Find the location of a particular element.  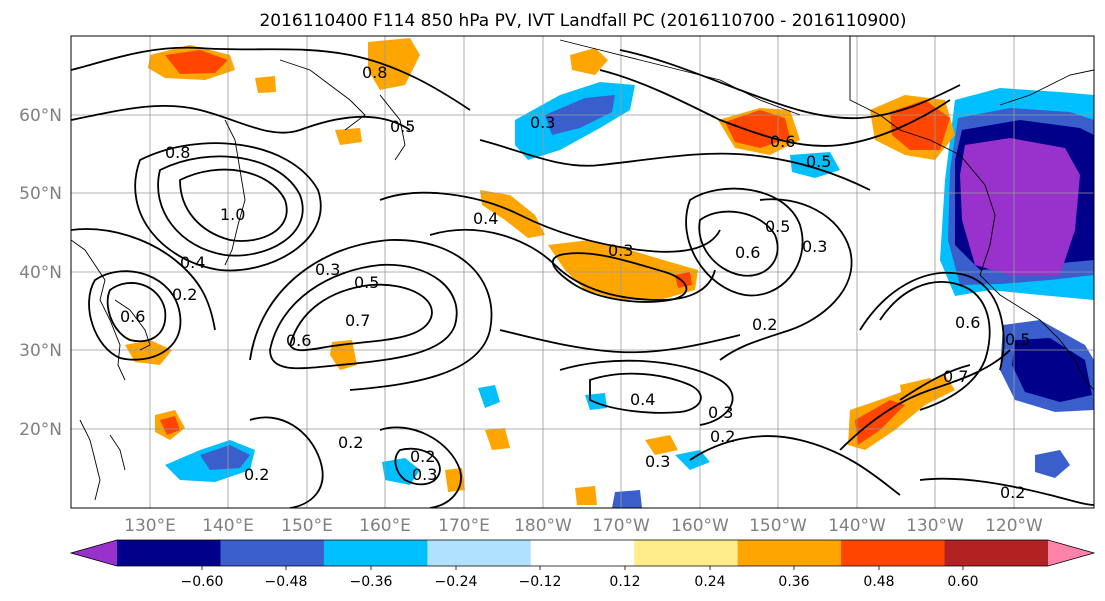

colorbar-swatches is located at coordinates (582, 553).